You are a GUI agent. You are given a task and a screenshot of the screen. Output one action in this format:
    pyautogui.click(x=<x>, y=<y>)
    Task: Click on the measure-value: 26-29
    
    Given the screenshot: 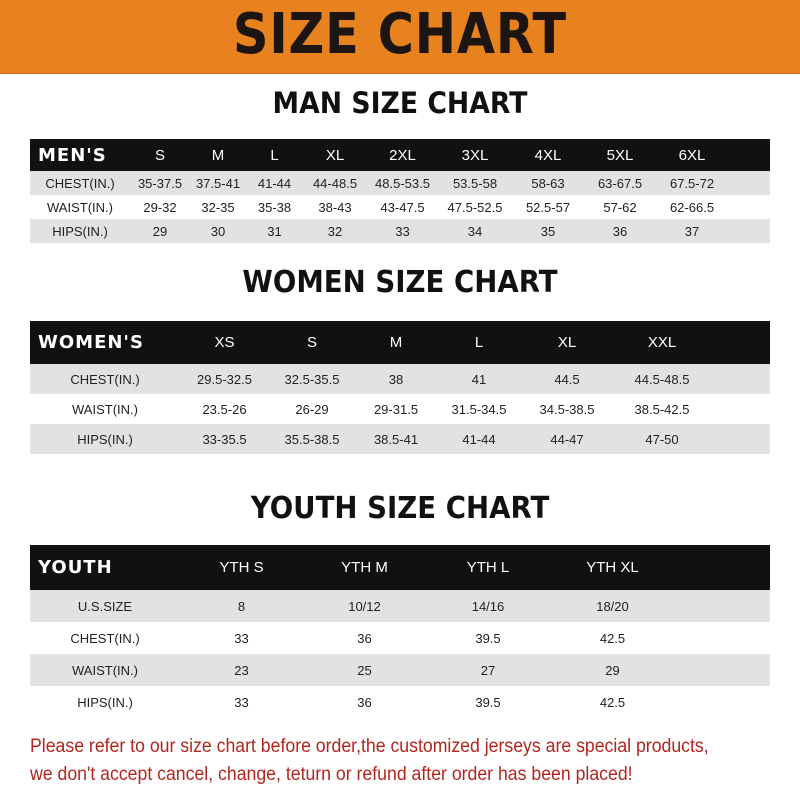 What is the action you would take?
    pyautogui.click(x=312, y=409)
    